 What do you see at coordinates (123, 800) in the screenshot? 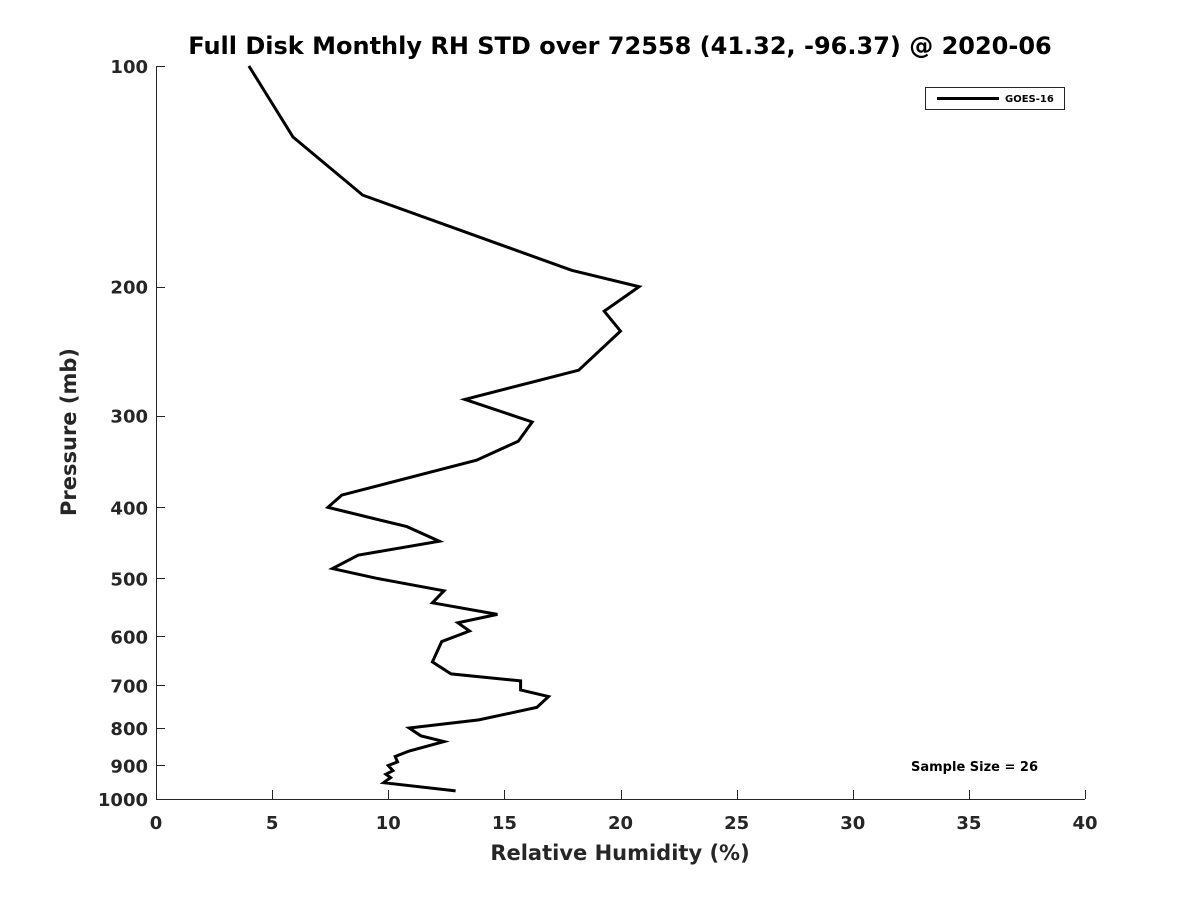
I see `y-tick-label: 1000` at bounding box center [123, 800].